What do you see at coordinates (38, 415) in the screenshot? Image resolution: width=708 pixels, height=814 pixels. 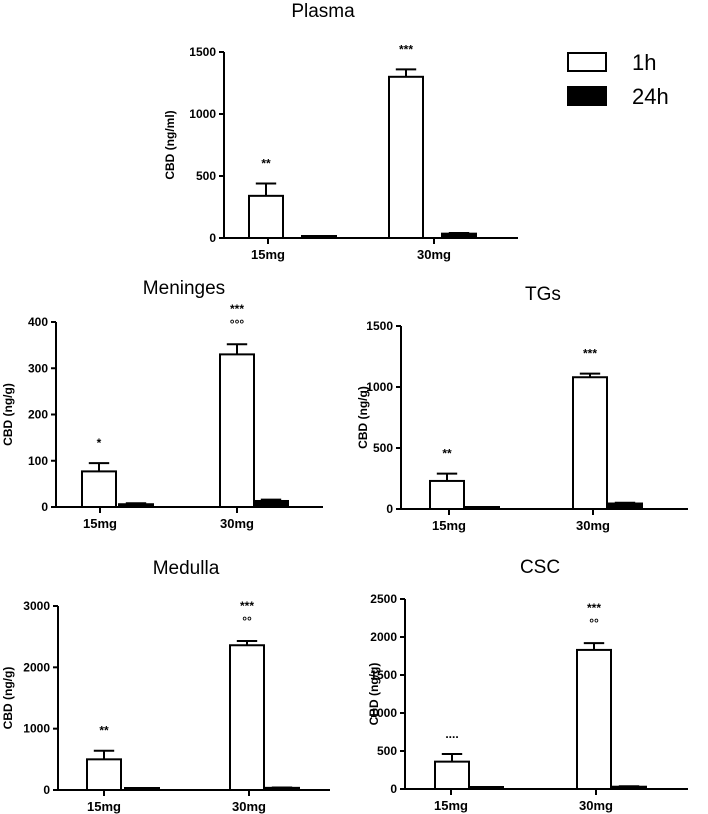 I see `y-tick-label: 200` at bounding box center [38, 415].